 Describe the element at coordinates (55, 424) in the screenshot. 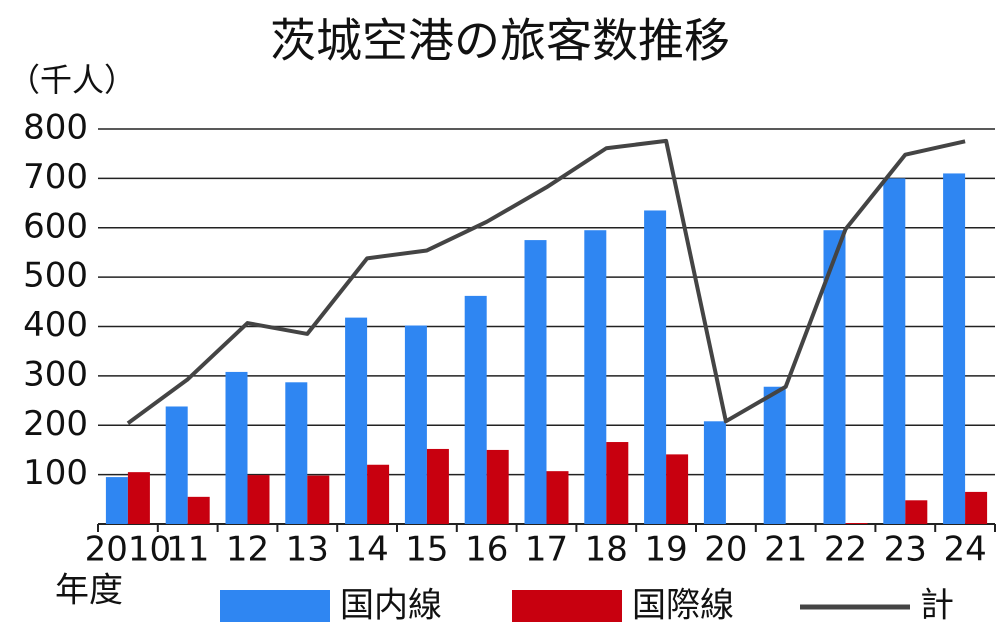

I see `y-tick-label: 200` at that location.